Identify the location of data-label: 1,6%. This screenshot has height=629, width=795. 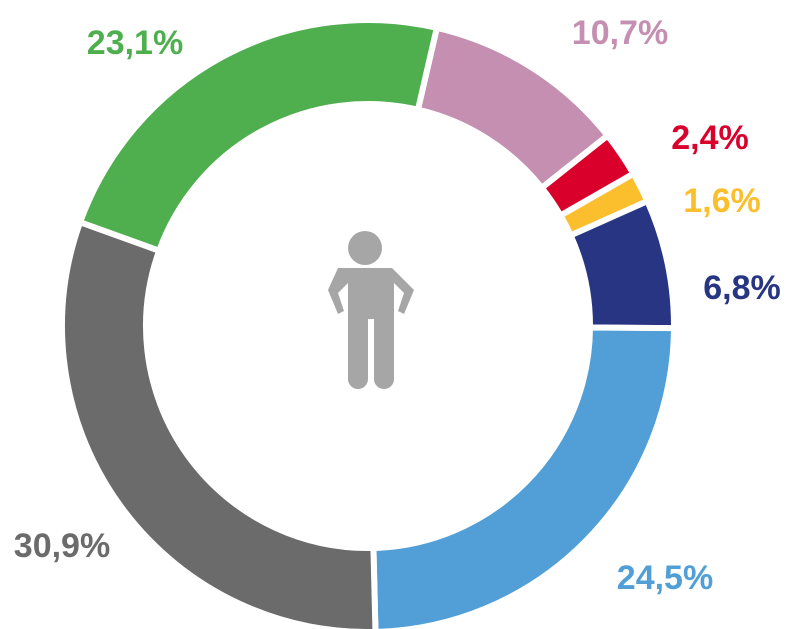
(722, 201).